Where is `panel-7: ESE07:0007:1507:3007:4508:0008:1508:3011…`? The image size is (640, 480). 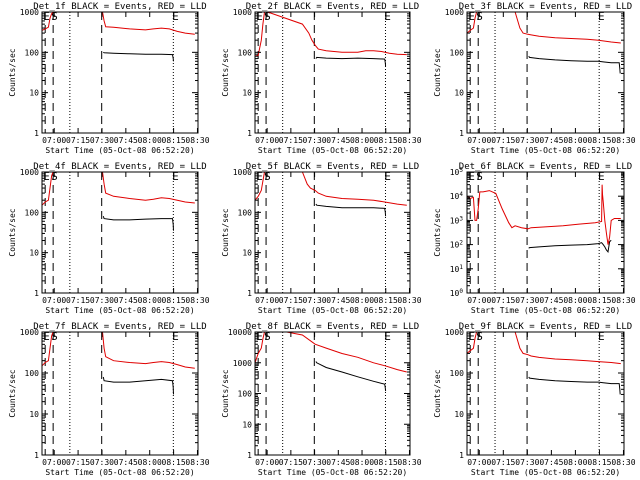
panel-7: ESE07:0007:1507:3007:4508:0008:1508:3011… is located at coordinates (109, 399).